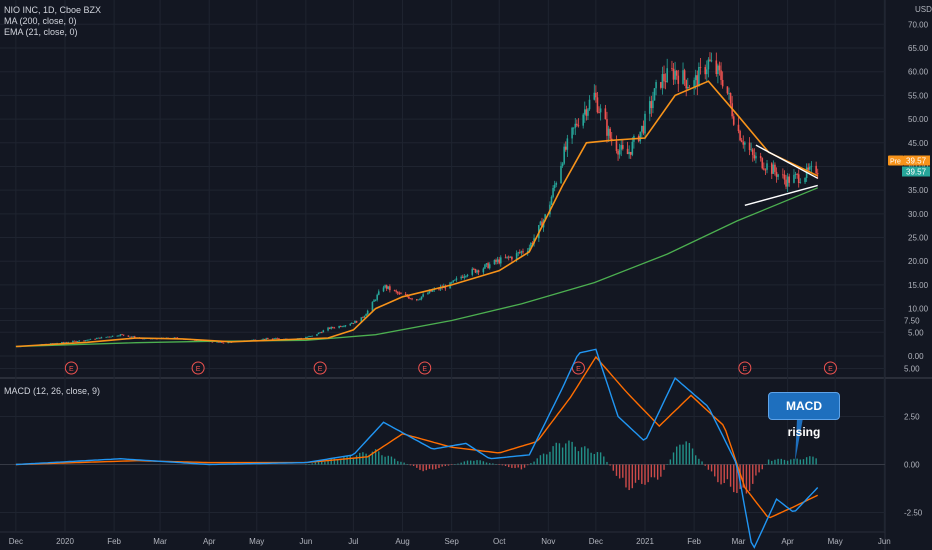 The image size is (932, 550). I want to click on legend-macd: MACD (12, 26, close, 9), so click(52, 391).